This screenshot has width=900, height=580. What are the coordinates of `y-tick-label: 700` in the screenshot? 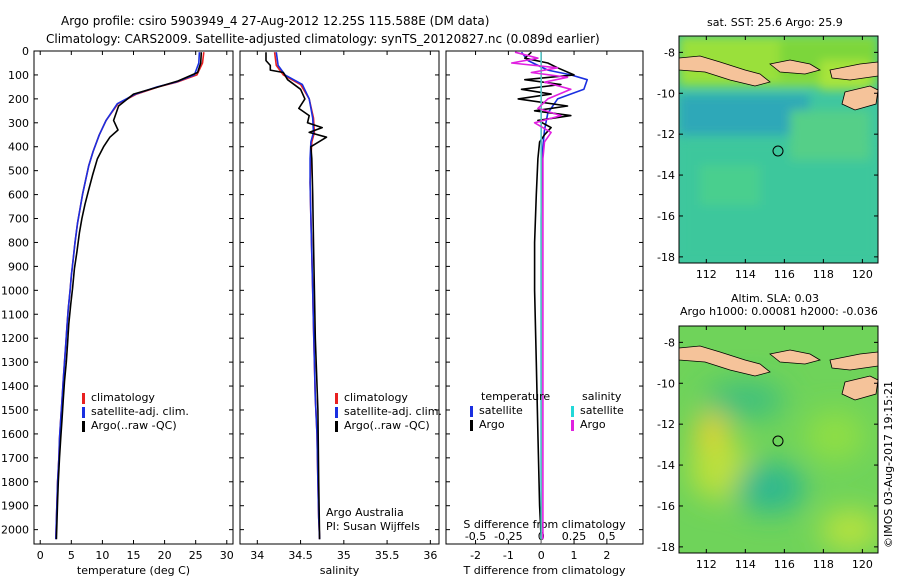 It's located at (18, 219).